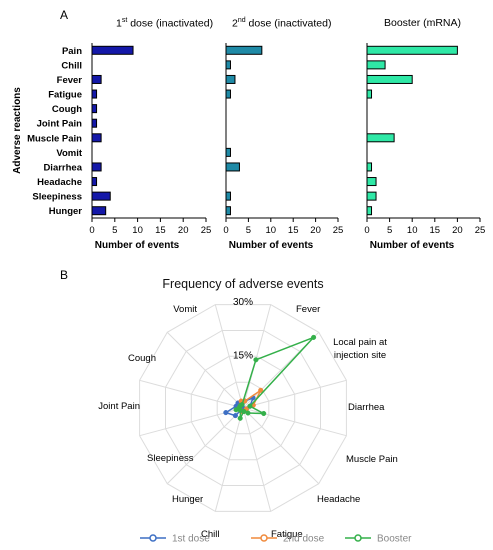 This screenshot has width=493, height=550. Describe the element at coordinates (372, 459) in the screenshot. I see `radar-axis-label: Muscle Pain` at that location.